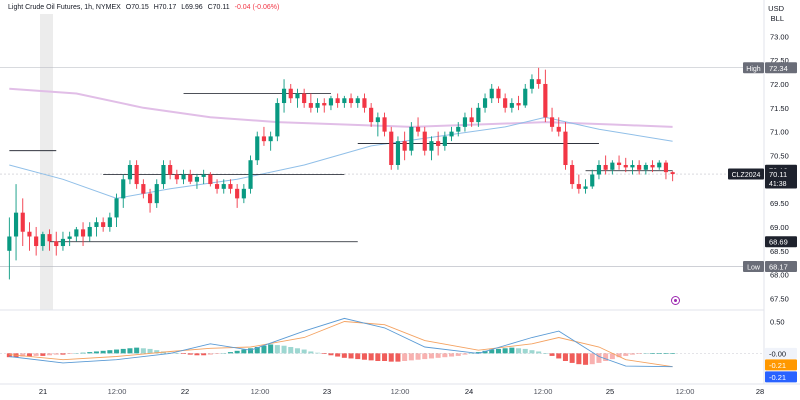  I want to click on currency-unit: USD BLL, so click(776, 14).